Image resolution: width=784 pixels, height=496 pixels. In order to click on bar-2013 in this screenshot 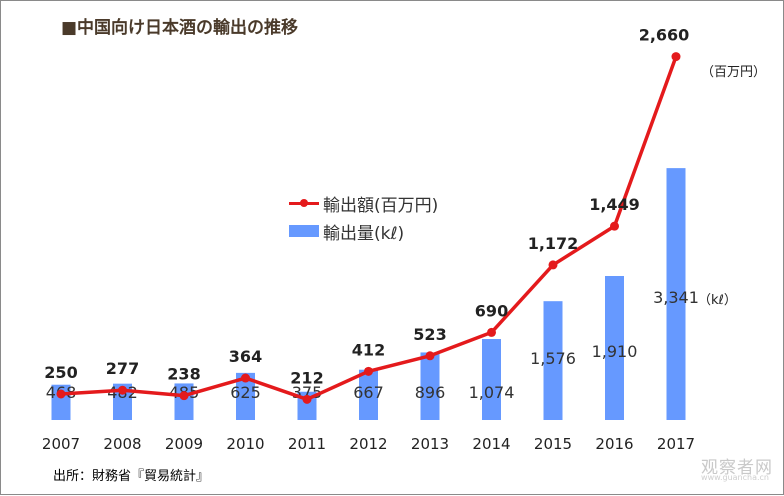, I will do `click(430, 386)`.